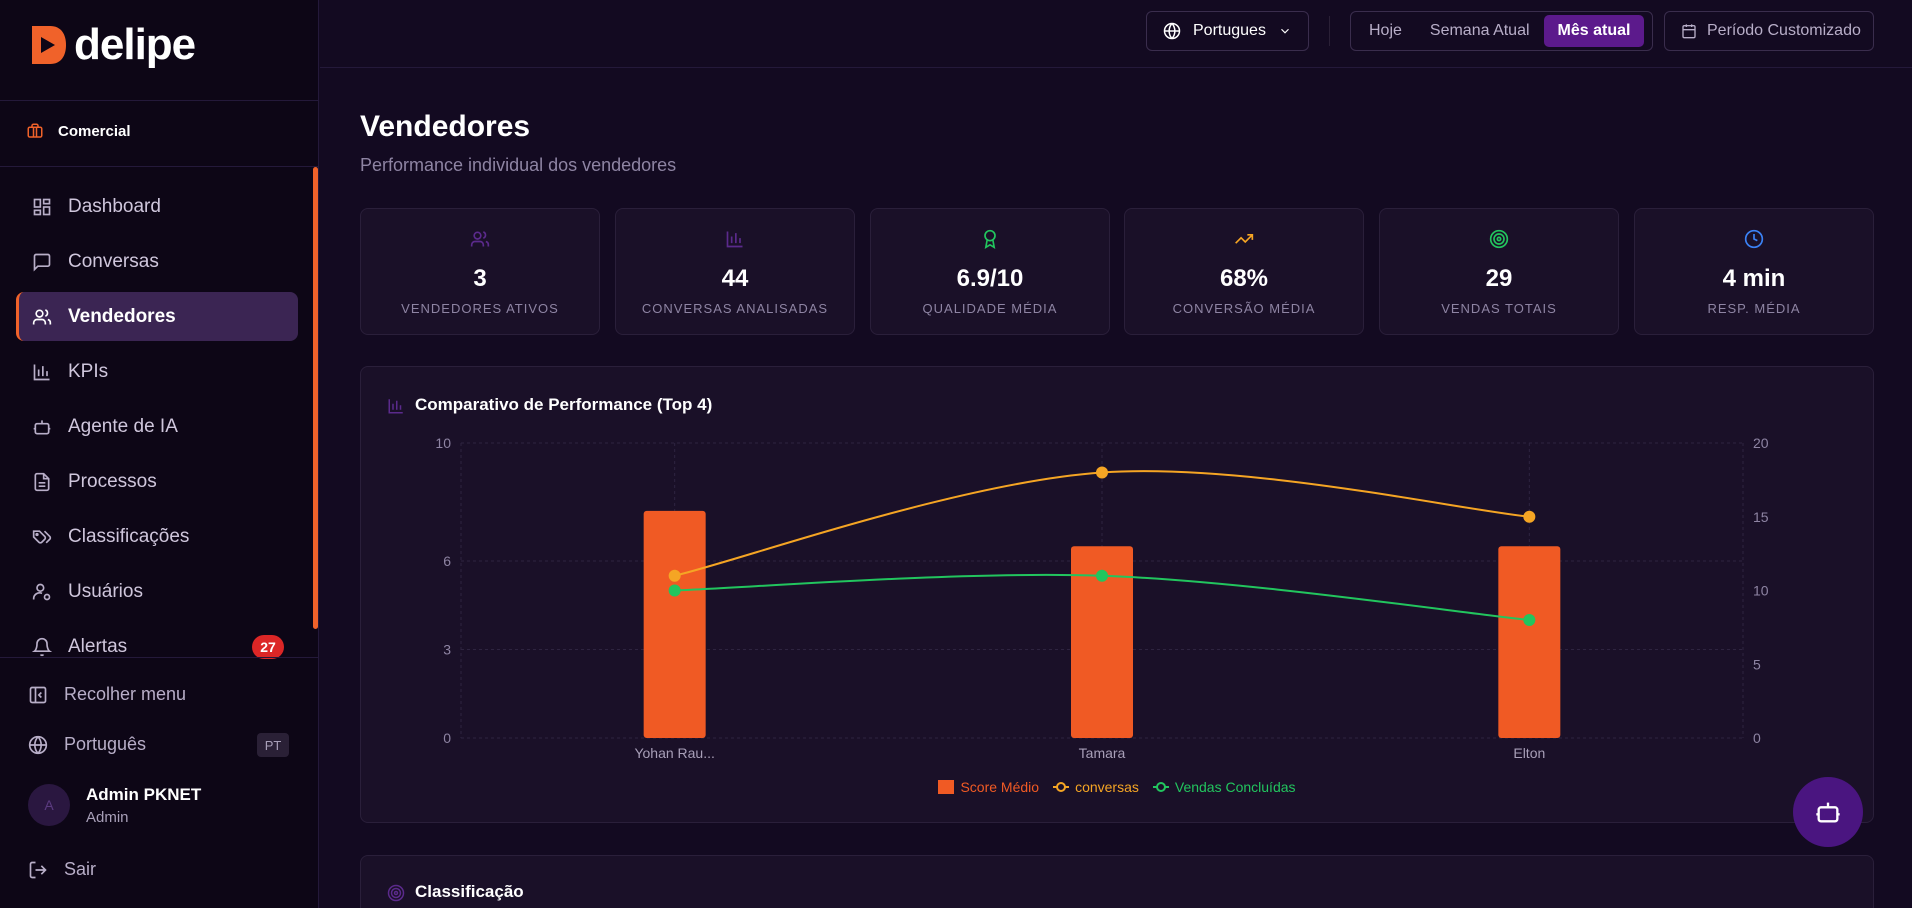 This screenshot has height=908, width=1912. Describe the element at coordinates (49, 805) in the screenshot. I see `avatar: A` at that location.